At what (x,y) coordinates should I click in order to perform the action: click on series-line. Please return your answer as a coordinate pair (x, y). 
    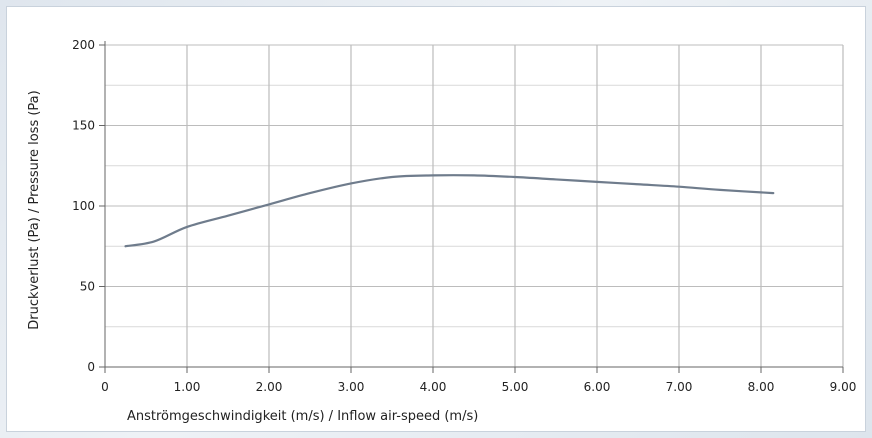
    Looking at the image, I should click on (449, 211).